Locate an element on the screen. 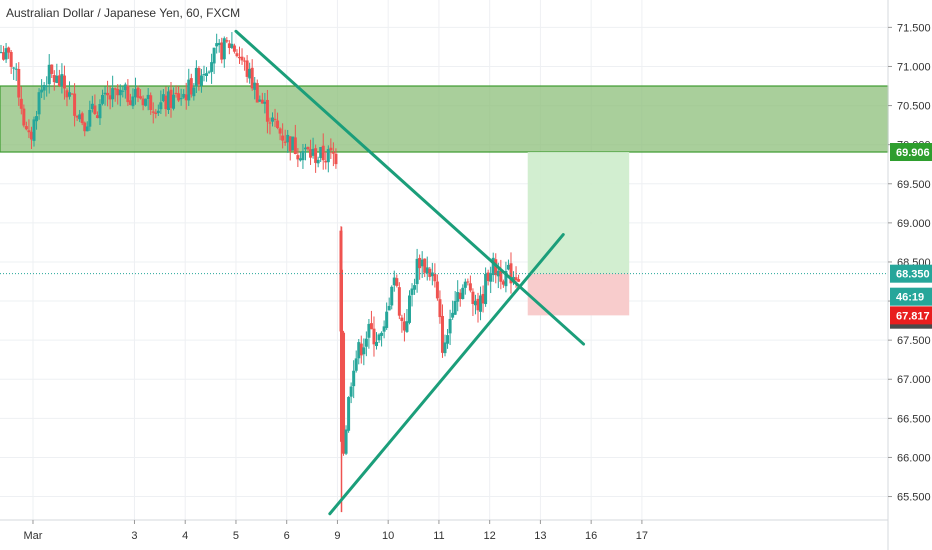  zone-top-price-tag: 69.906 is located at coordinates (913, 153).